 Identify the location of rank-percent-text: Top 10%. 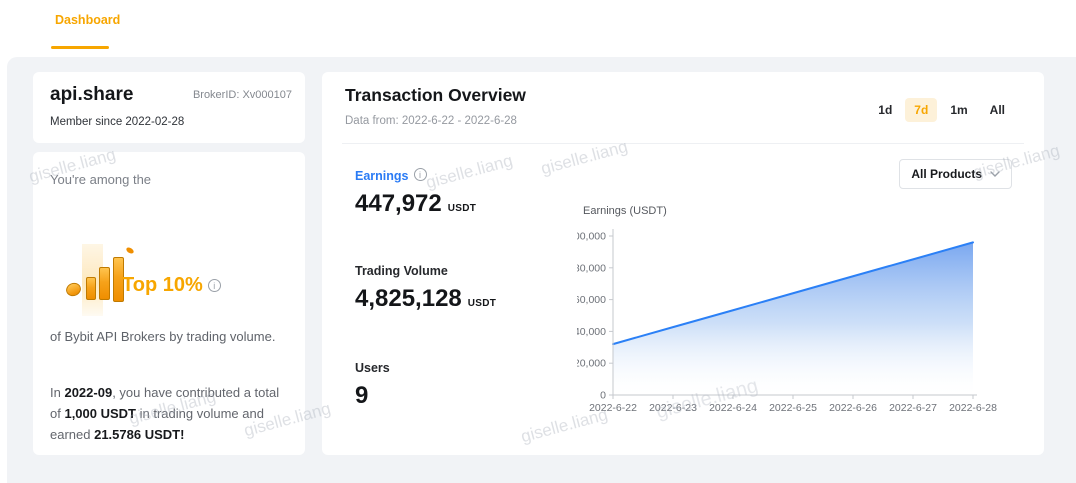
(162, 285).